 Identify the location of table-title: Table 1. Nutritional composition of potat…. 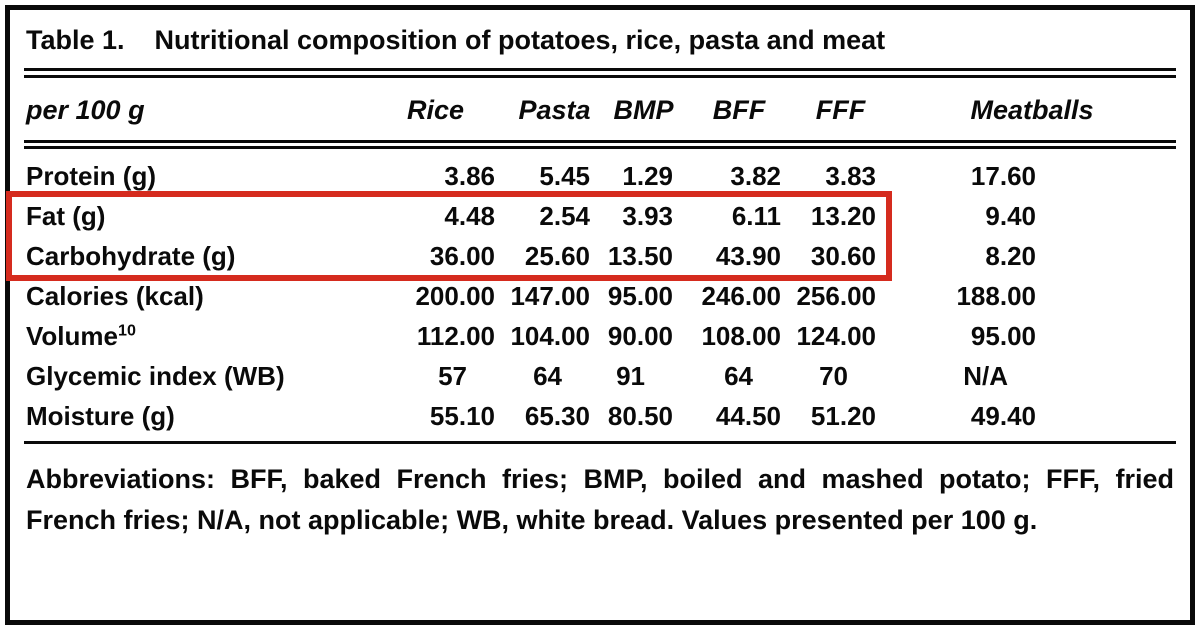
(600, 39).